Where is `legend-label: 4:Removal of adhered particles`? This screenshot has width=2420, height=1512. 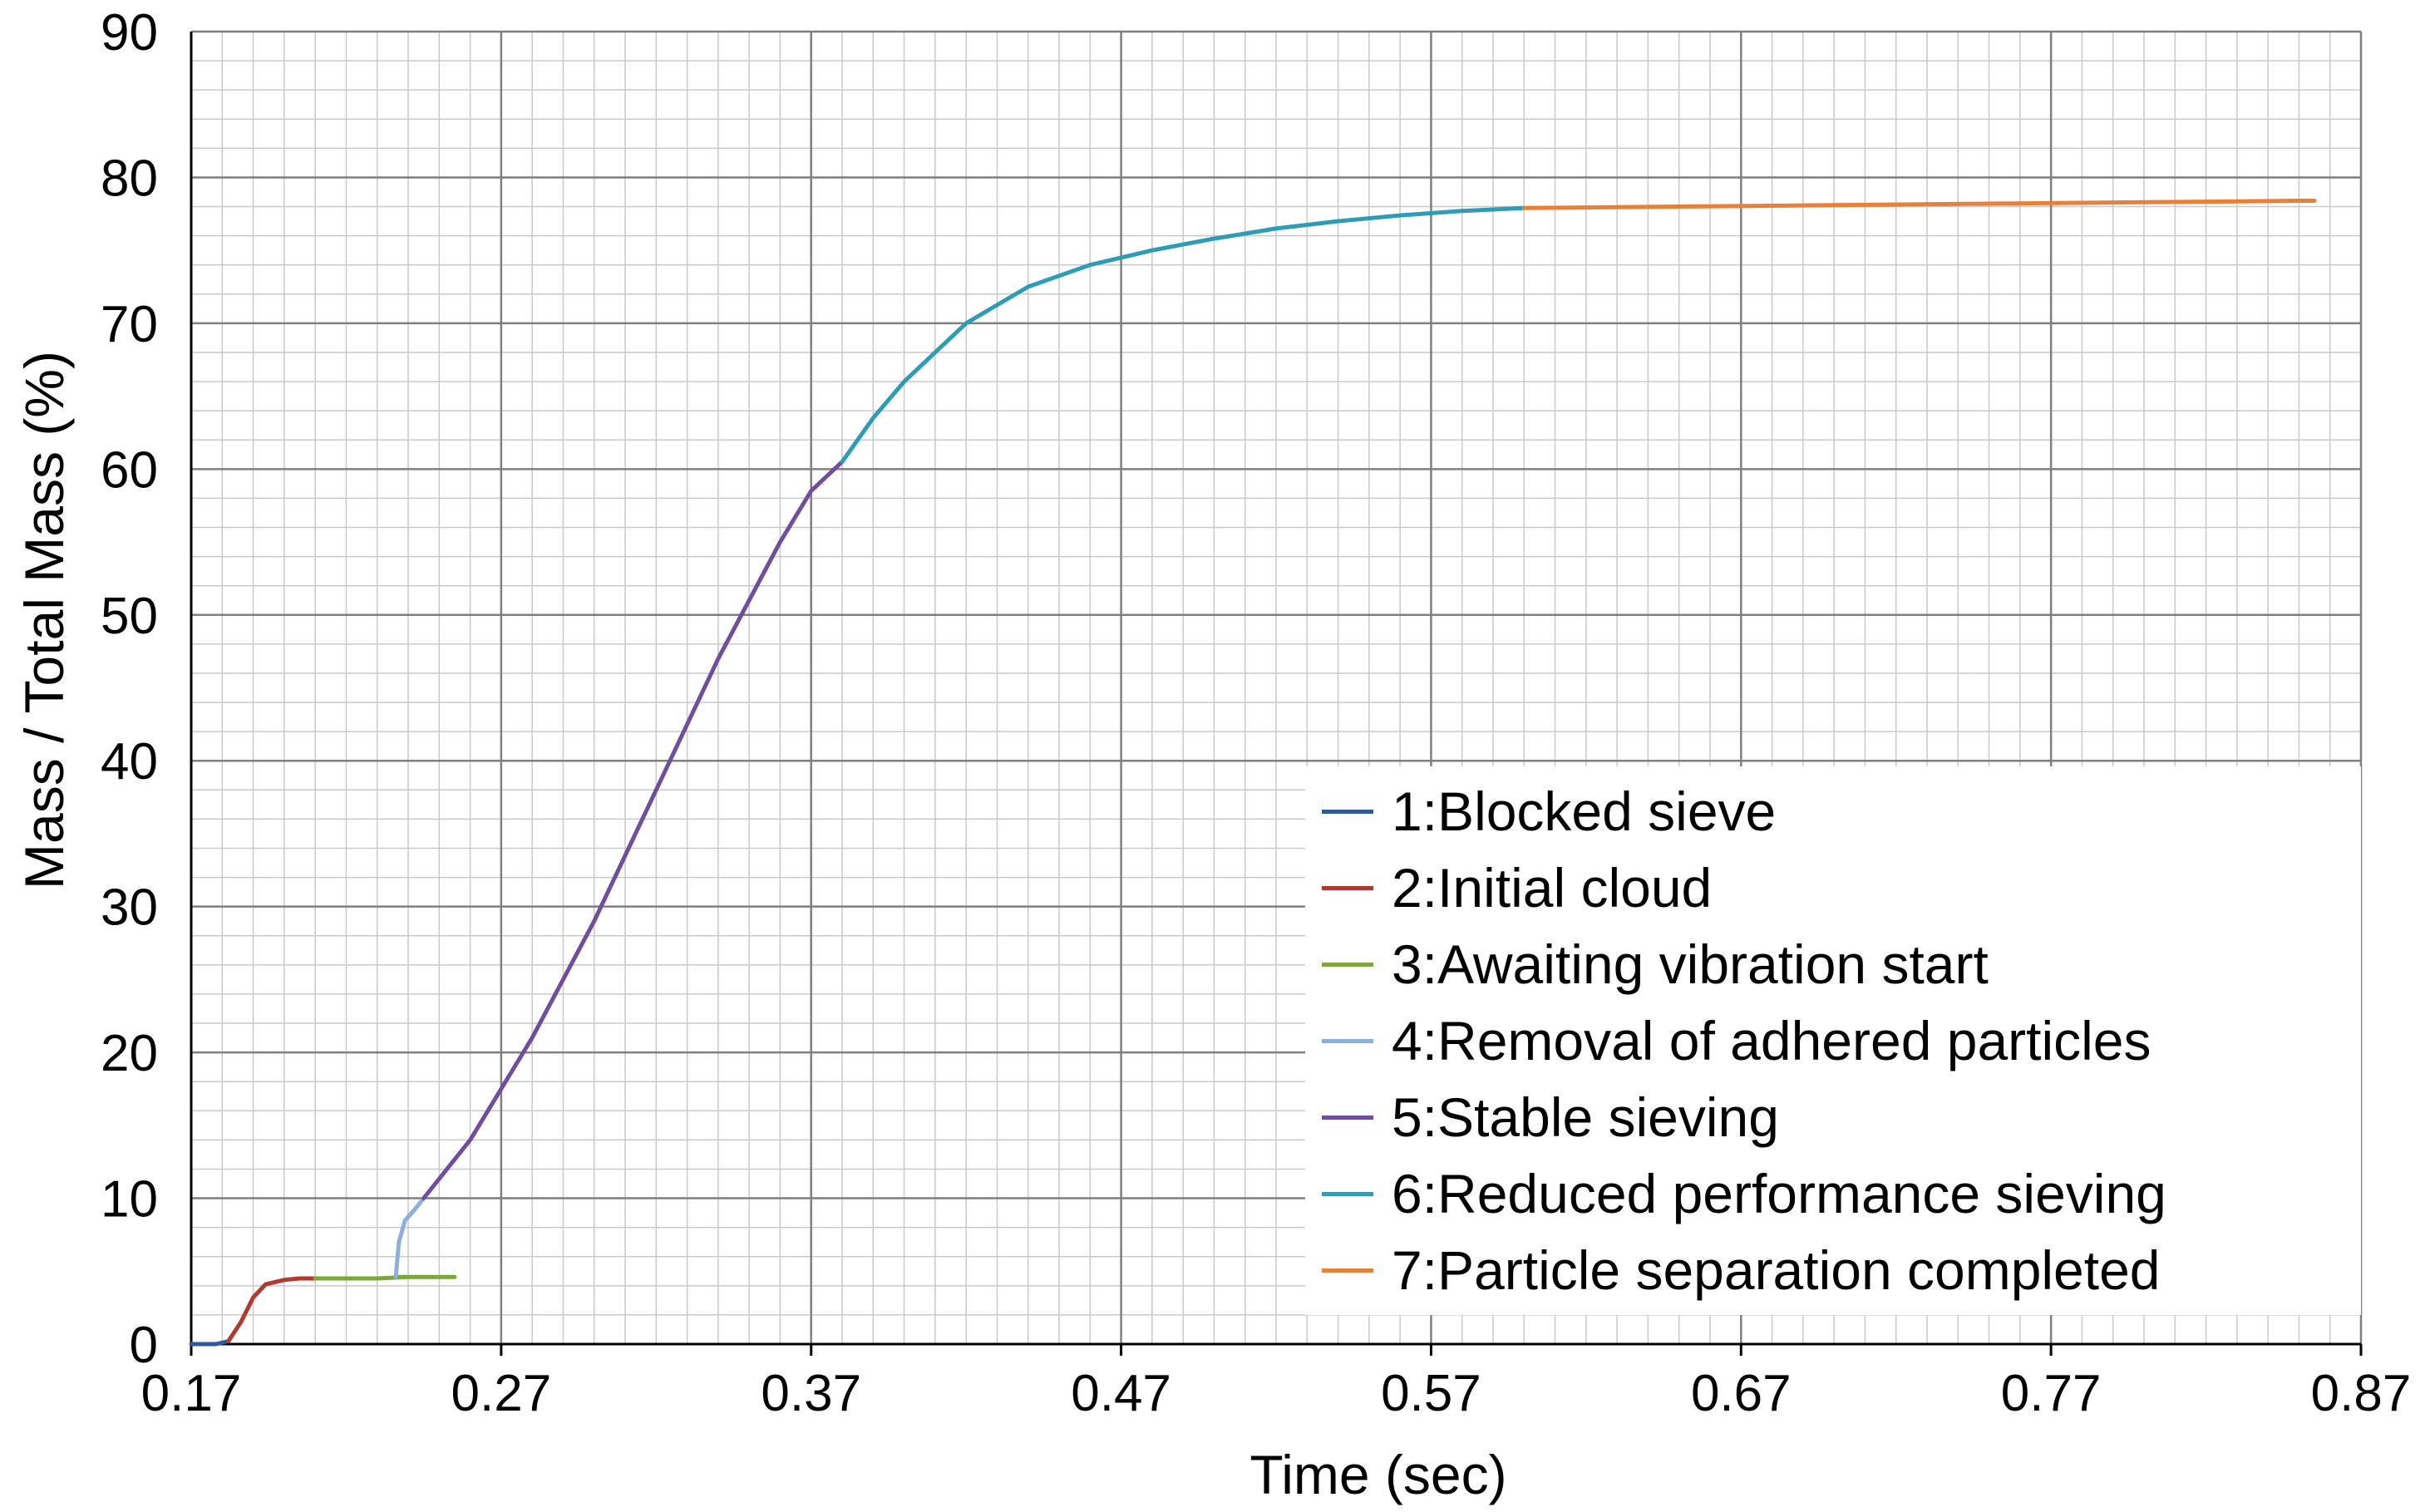
legend-label: 4:Removal of adhered particles is located at coordinates (1772, 1040).